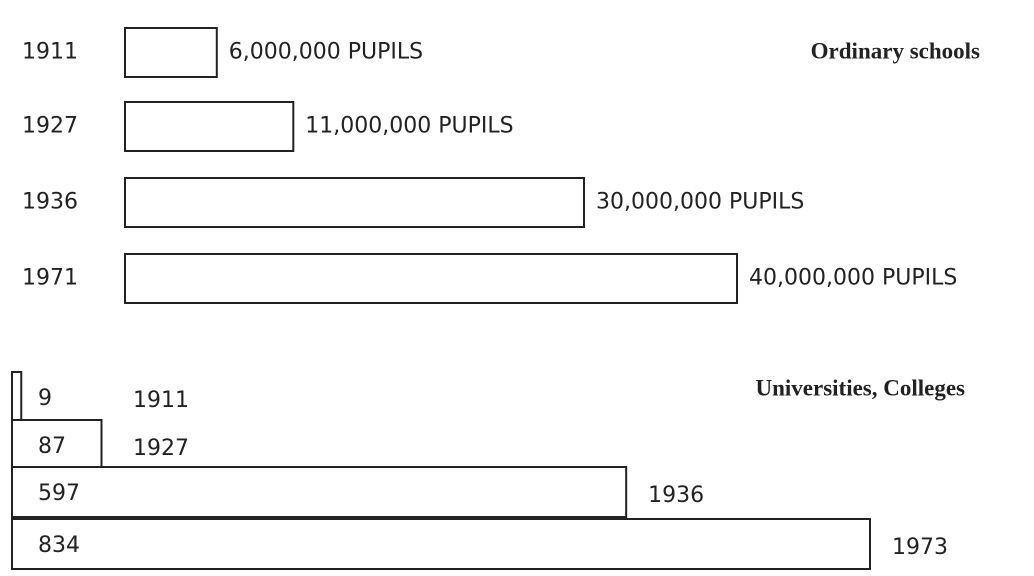 Image resolution: width=1034 pixels, height=576 pixels. What do you see at coordinates (895, 50) in the screenshot?
I see `chart-title: Ordinary schools` at bounding box center [895, 50].